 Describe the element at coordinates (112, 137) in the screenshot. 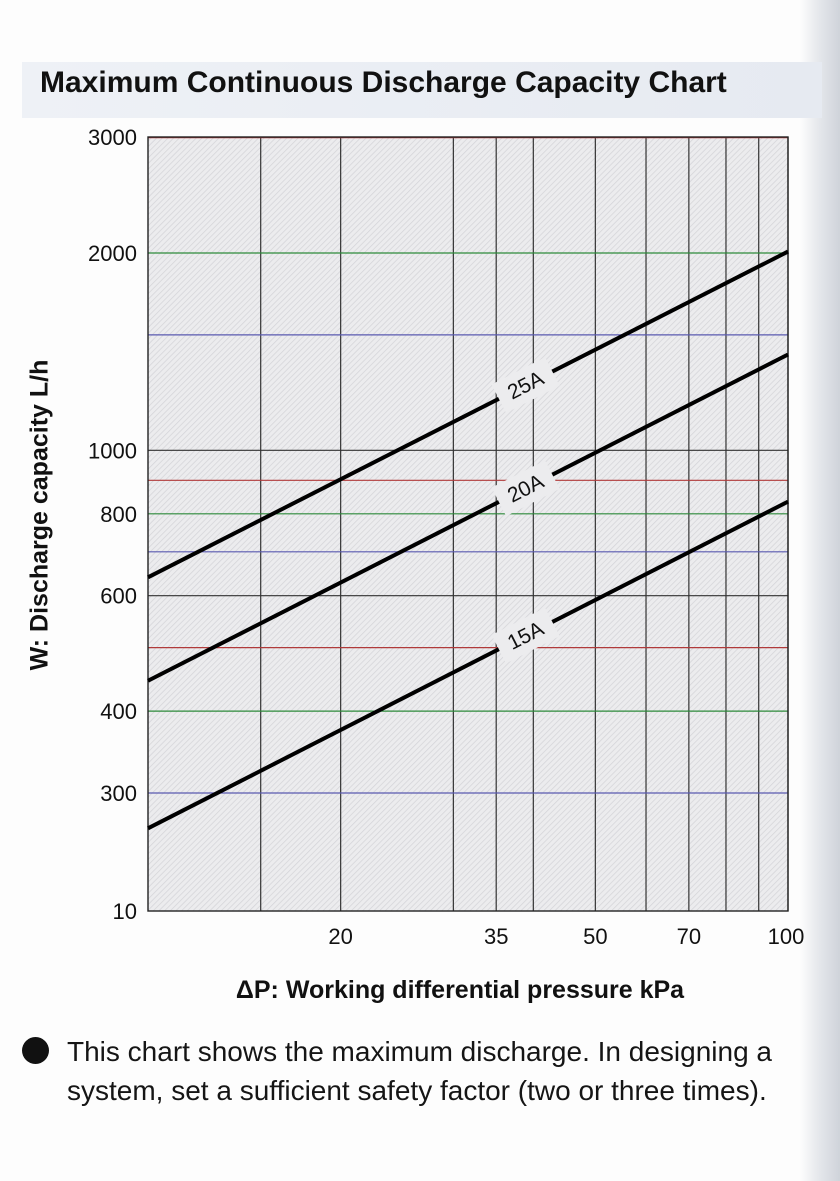

I see `y-tick-label: 3000` at that location.